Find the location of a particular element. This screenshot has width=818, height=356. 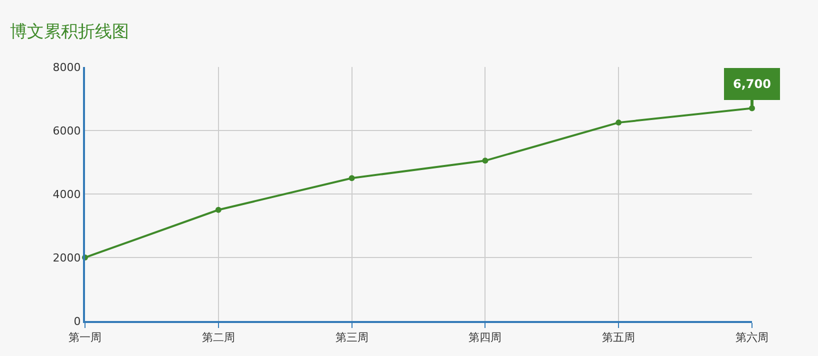

y-tick-label: 6000 is located at coordinates (66, 131).